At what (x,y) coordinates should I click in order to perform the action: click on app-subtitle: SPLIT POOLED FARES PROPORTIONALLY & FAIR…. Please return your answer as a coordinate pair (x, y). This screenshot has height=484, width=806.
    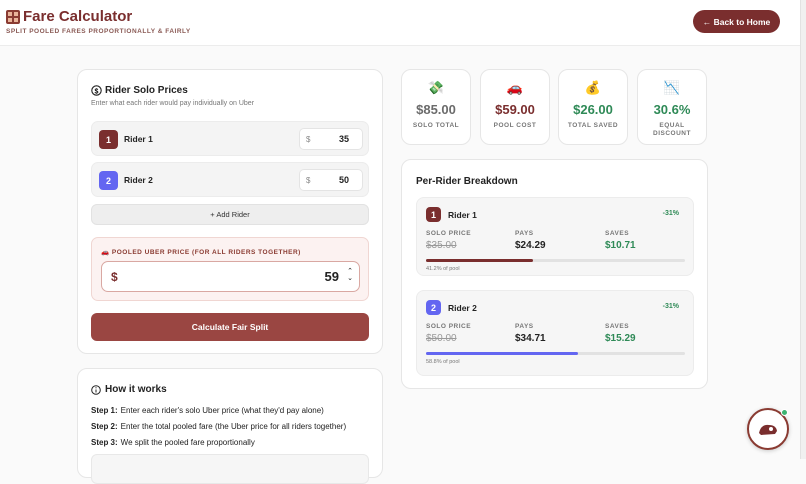
    Looking at the image, I should click on (98, 31).